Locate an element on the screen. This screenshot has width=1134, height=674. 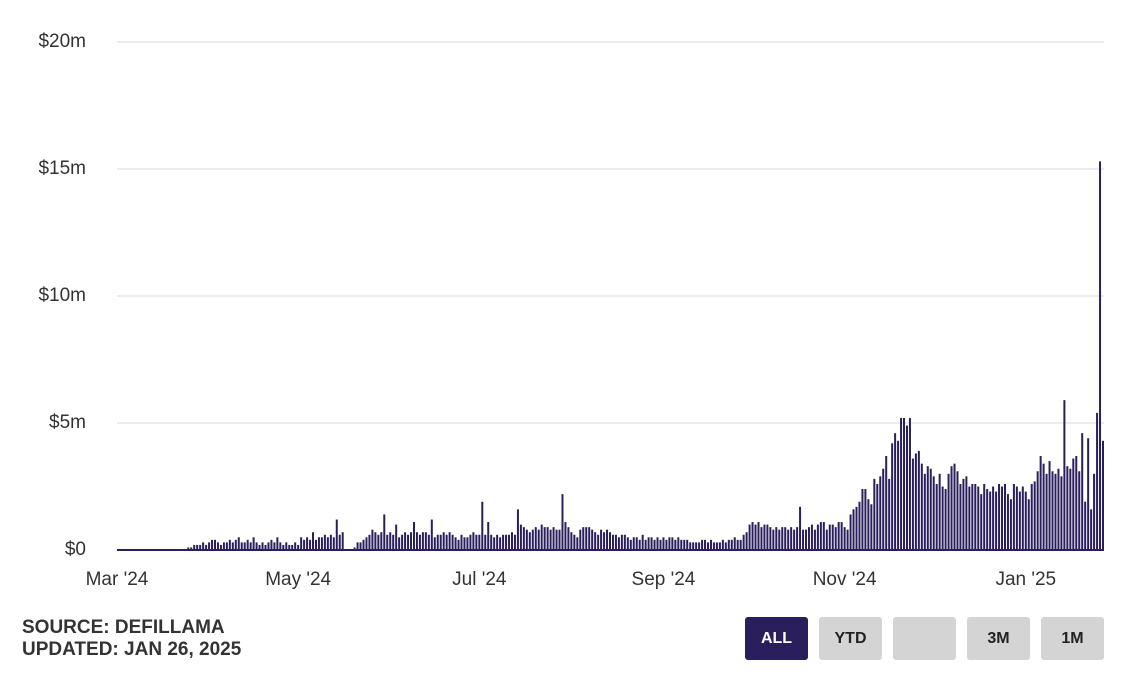
range-button is located at coordinates (924, 638).